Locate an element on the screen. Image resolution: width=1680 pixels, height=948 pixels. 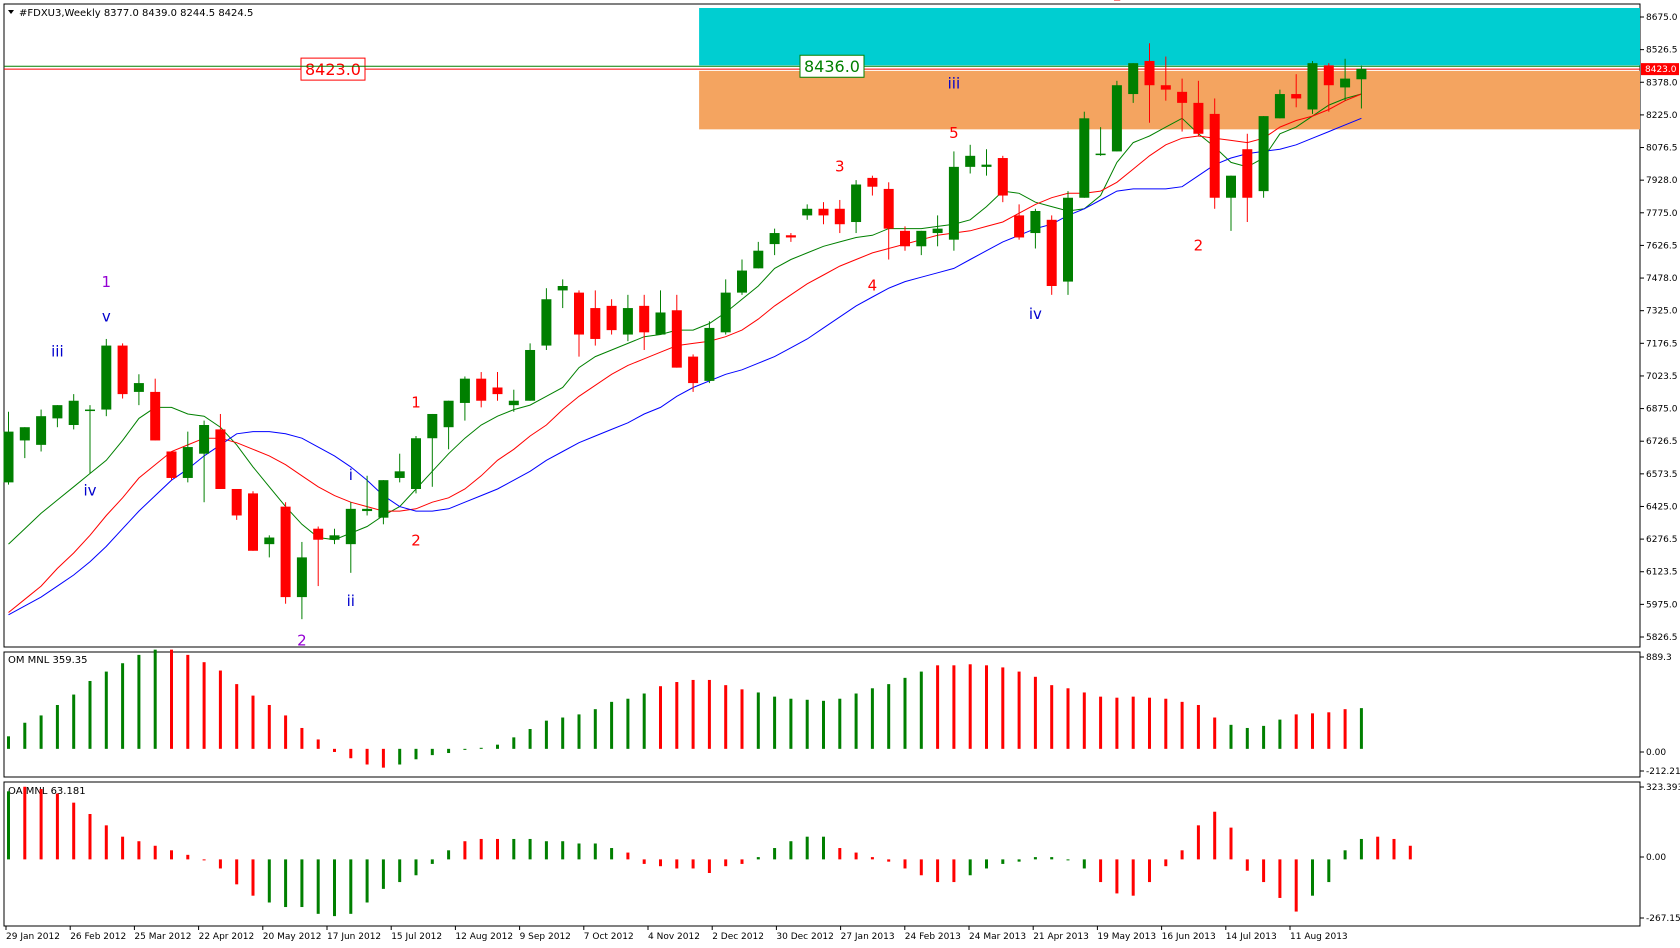
menu-arrow-icon is located at coordinates (11, 12).